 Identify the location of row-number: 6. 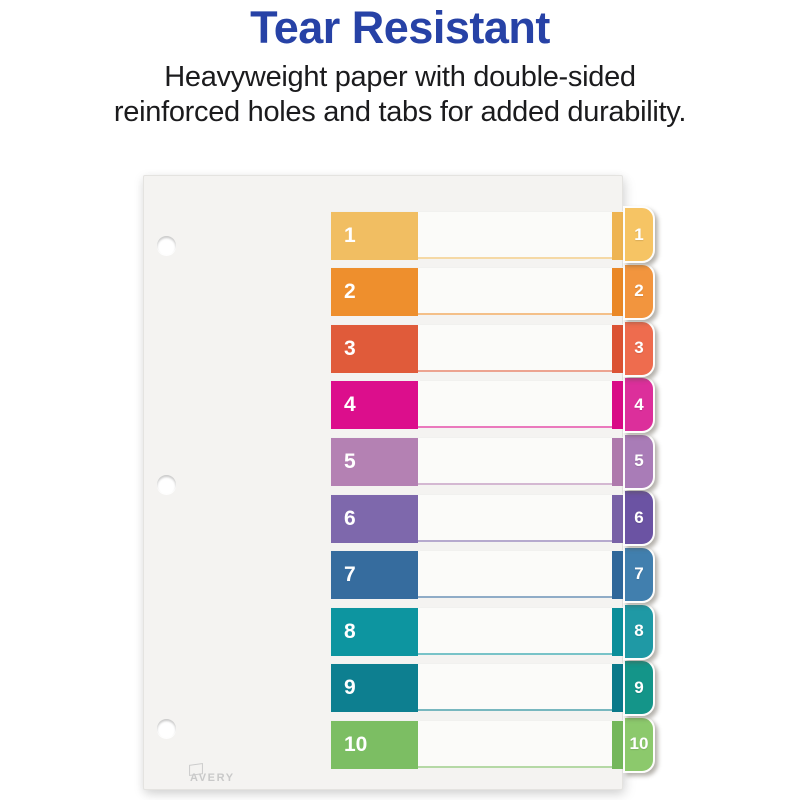
(350, 518).